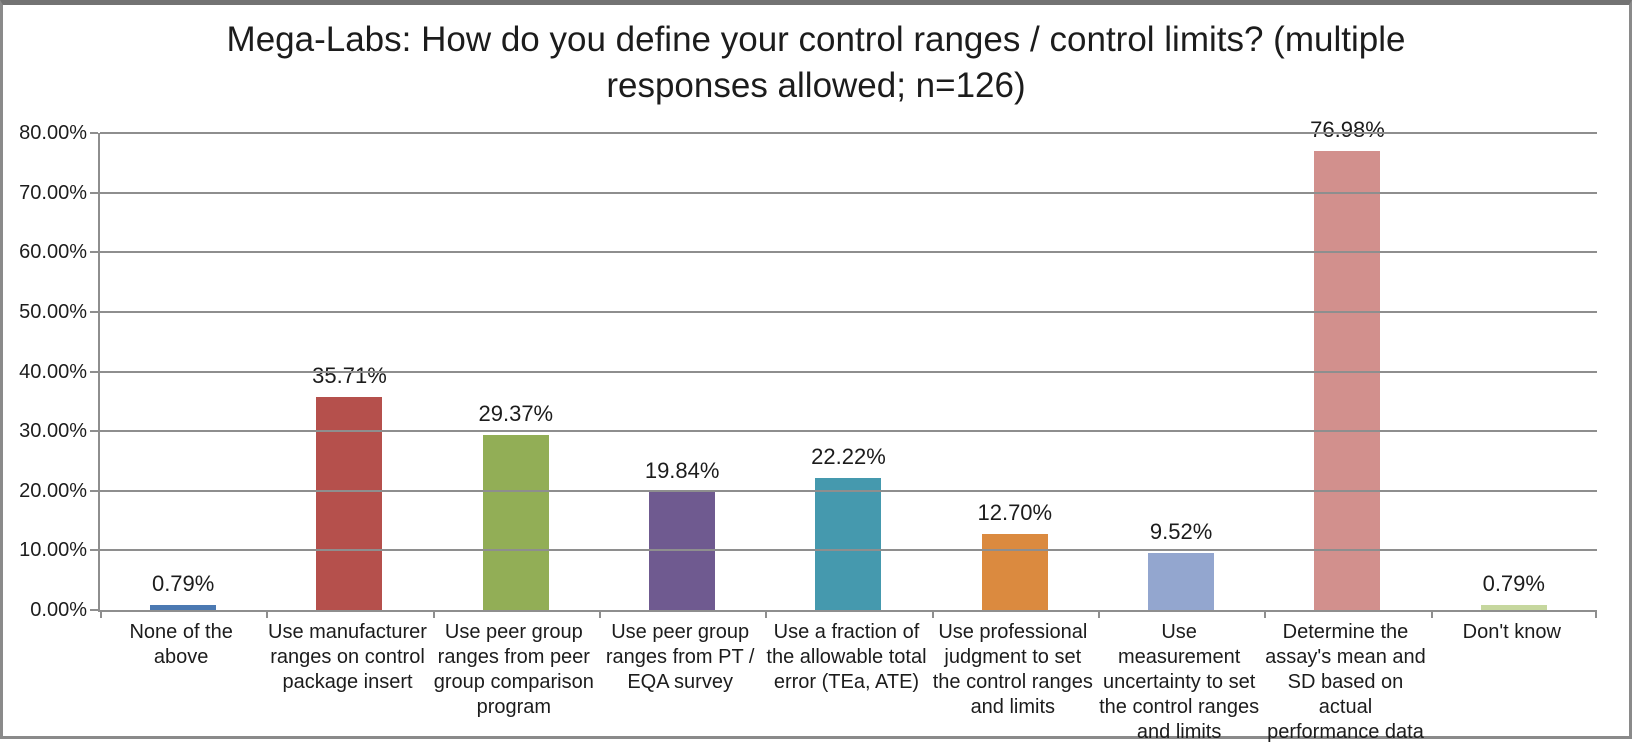  What do you see at coordinates (53, 133) in the screenshot?
I see `y-tick-label: 80.00%` at bounding box center [53, 133].